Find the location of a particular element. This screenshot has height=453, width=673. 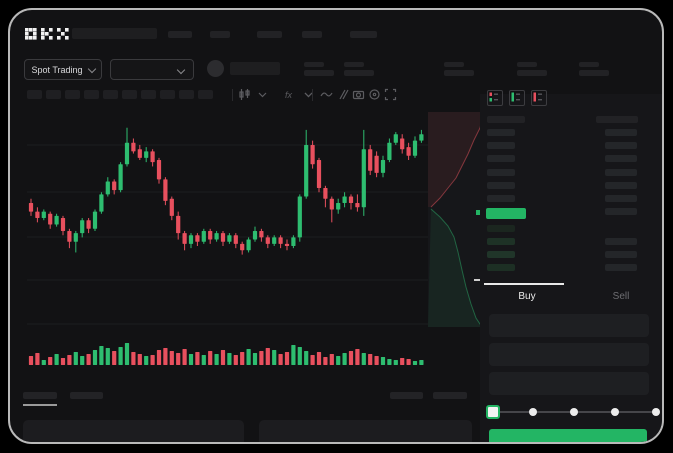

okx-logo is located at coordinates (47, 34).